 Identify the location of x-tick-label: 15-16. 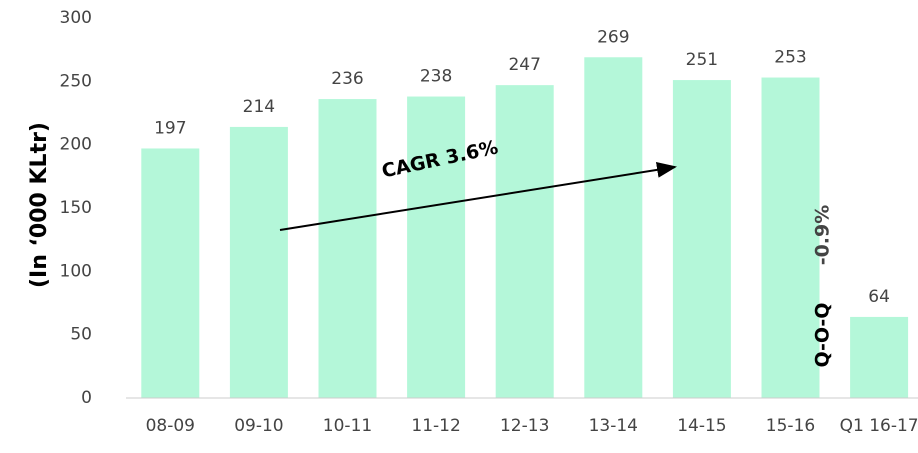
(790, 426).